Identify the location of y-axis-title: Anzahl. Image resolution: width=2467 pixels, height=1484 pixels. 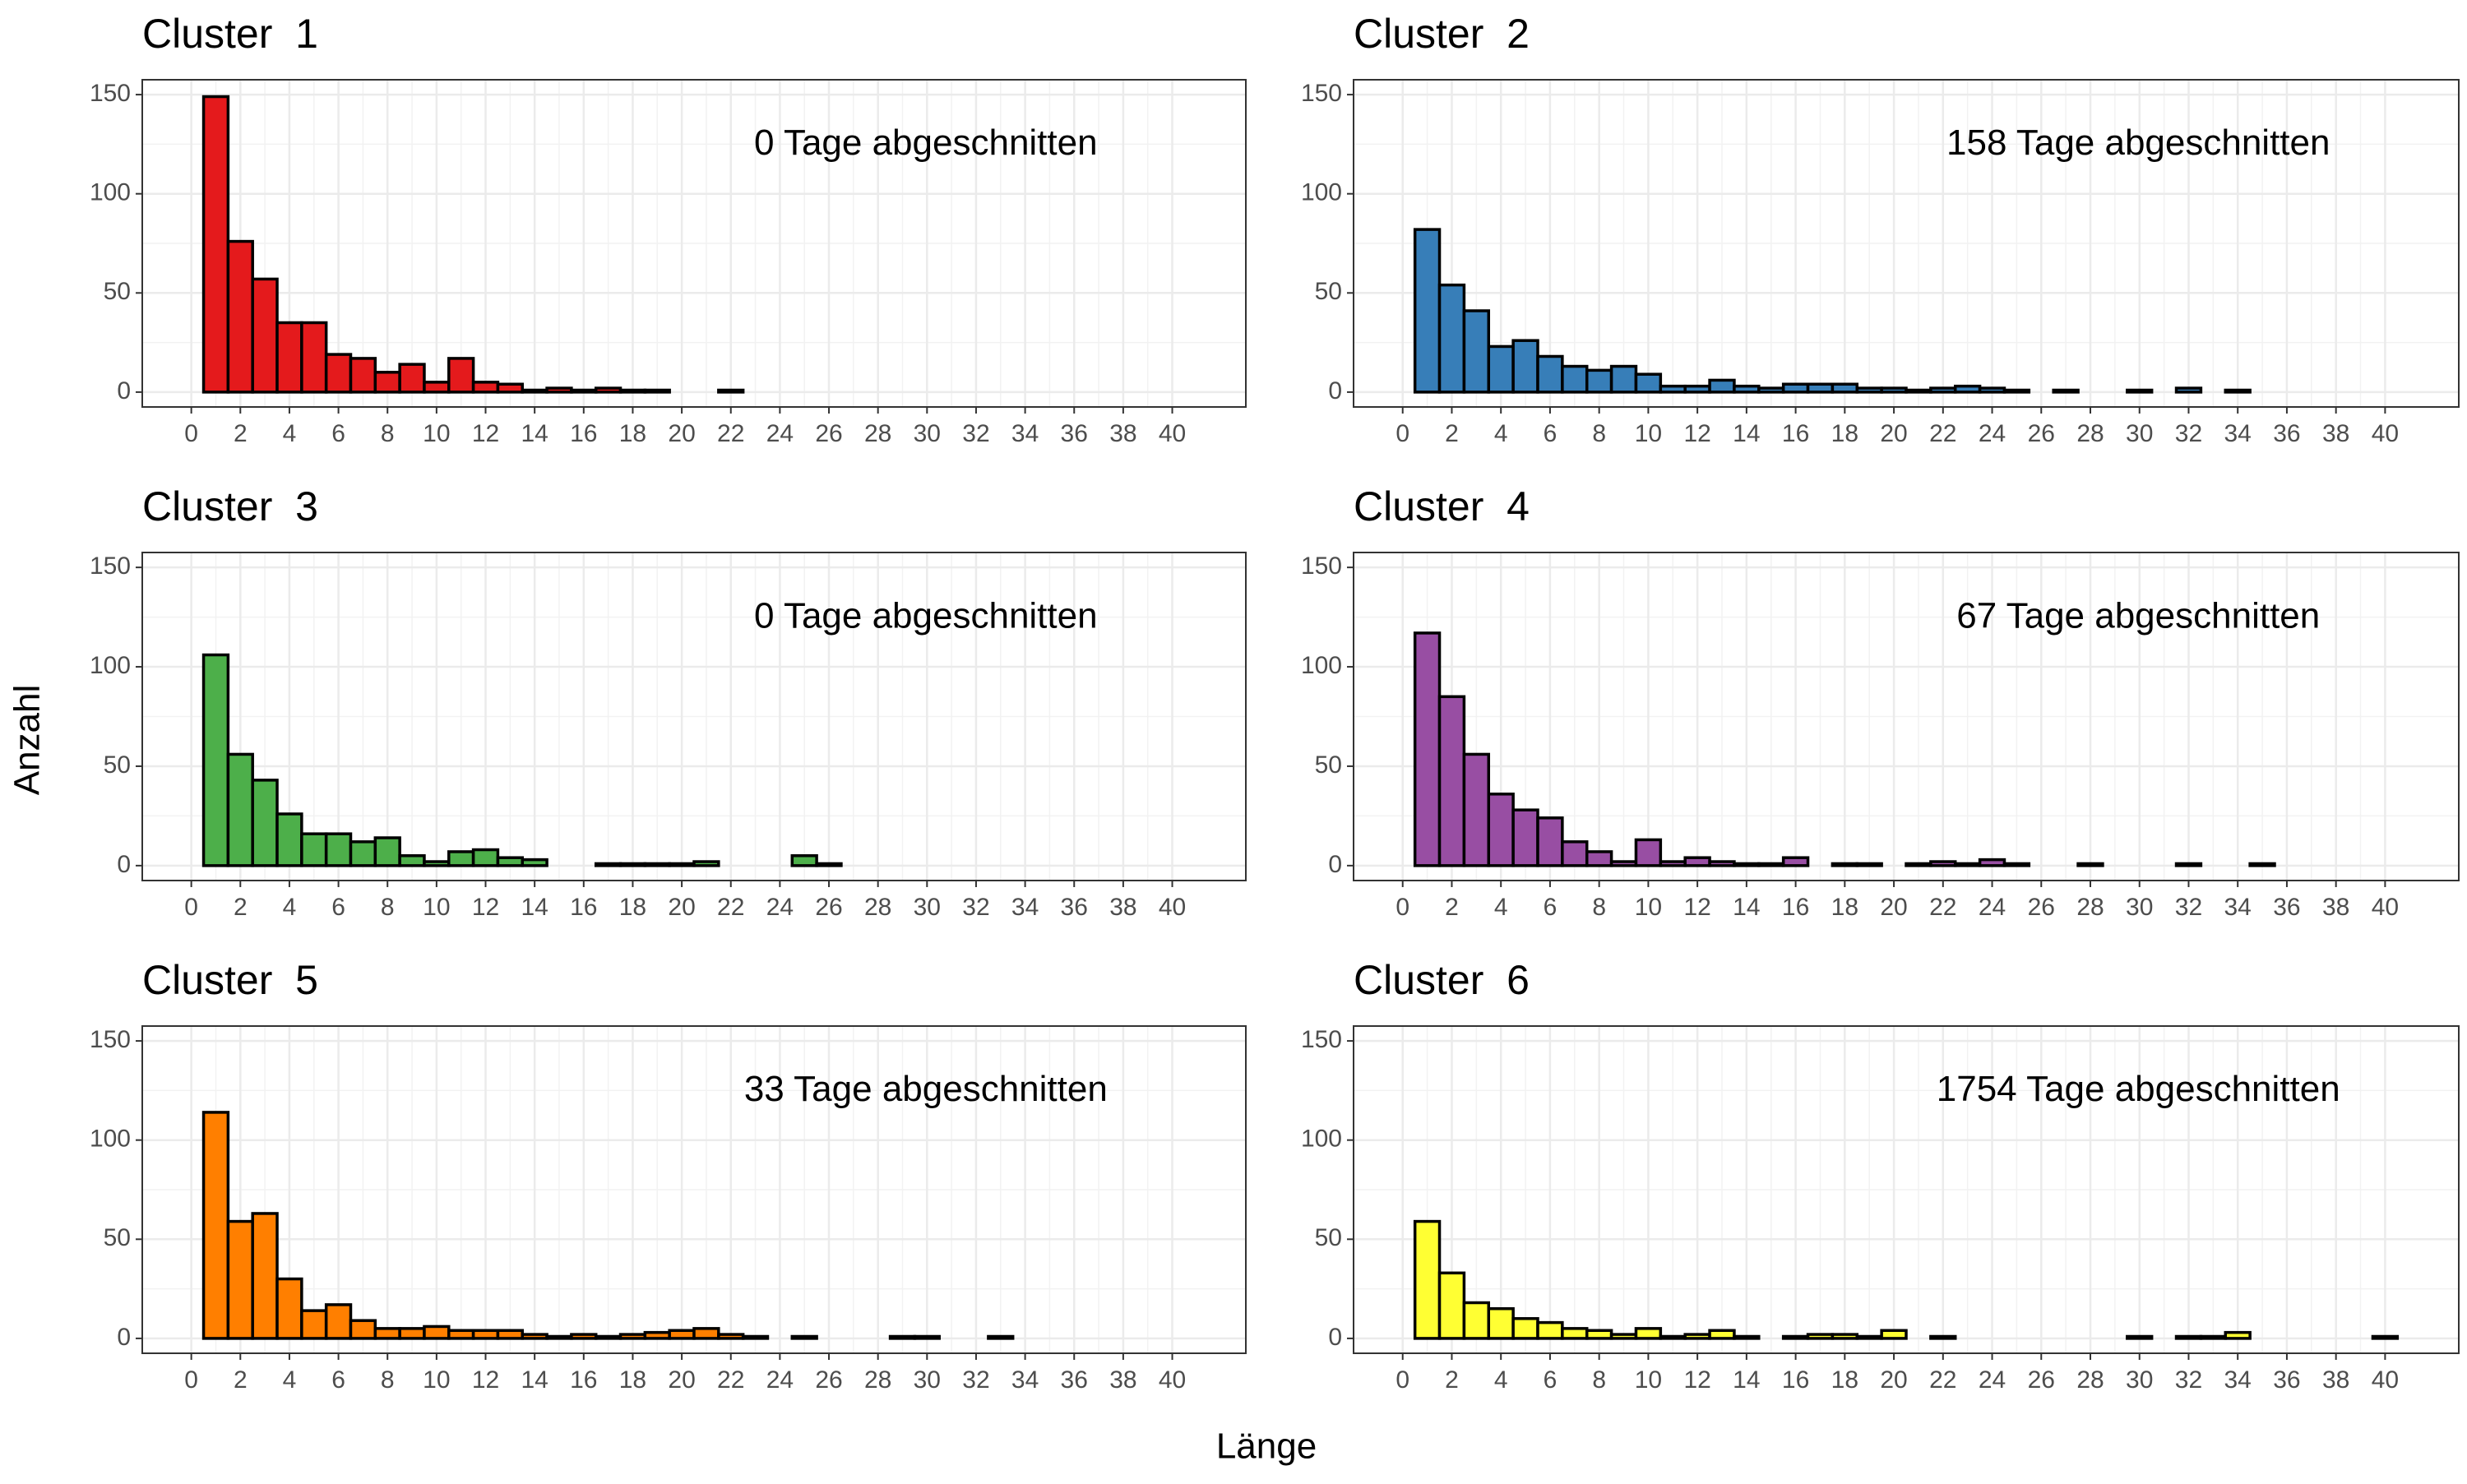
(28, 741).